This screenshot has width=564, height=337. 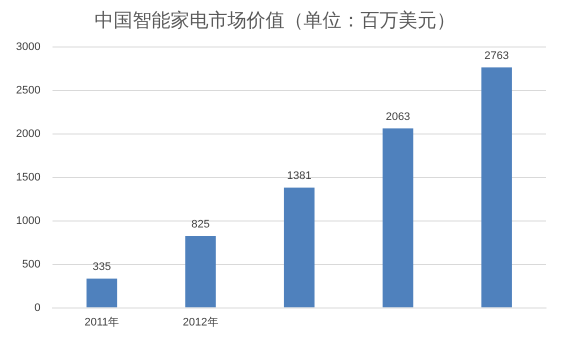 What do you see at coordinates (102, 322) in the screenshot?
I see `x-tick-label: 2011年` at bounding box center [102, 322].